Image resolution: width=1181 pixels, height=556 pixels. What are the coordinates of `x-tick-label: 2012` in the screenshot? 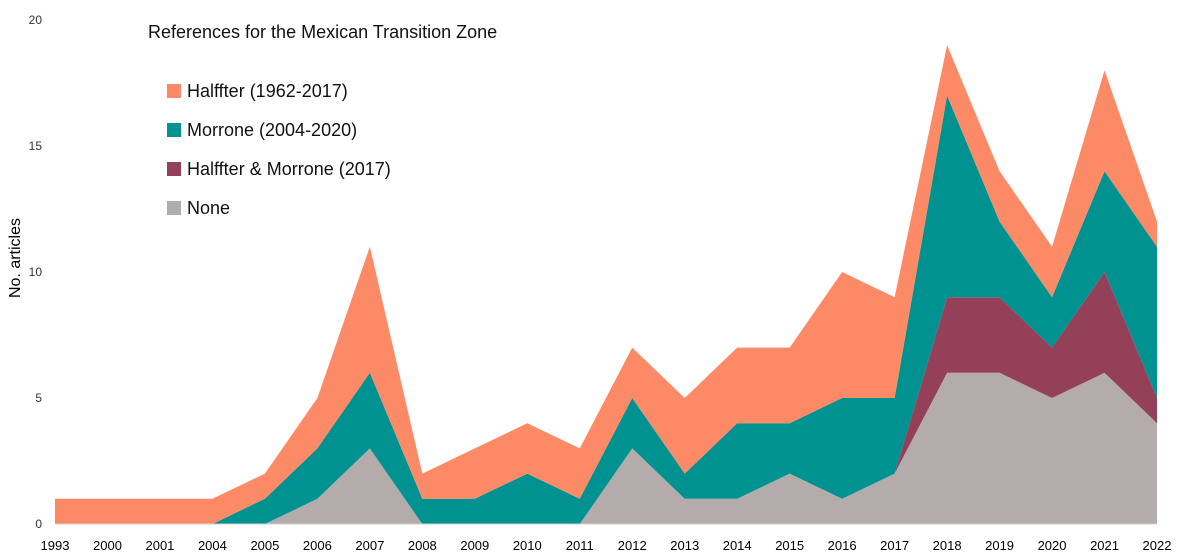 It's located at (632, 545).